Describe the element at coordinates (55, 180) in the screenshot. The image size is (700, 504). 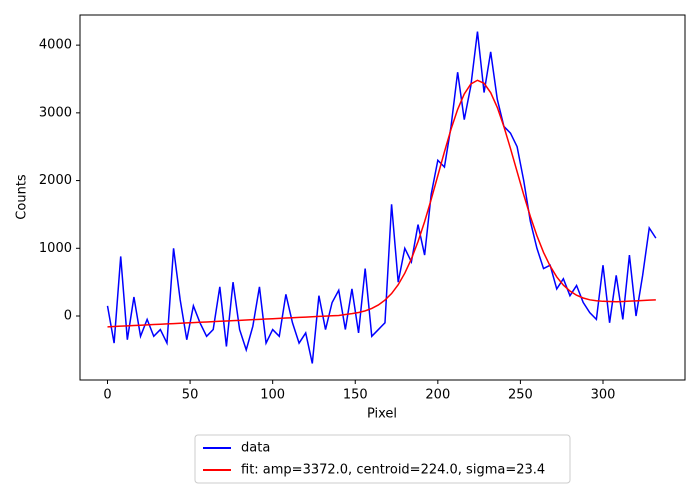
I see `y-tick-label: 2000` at that location.